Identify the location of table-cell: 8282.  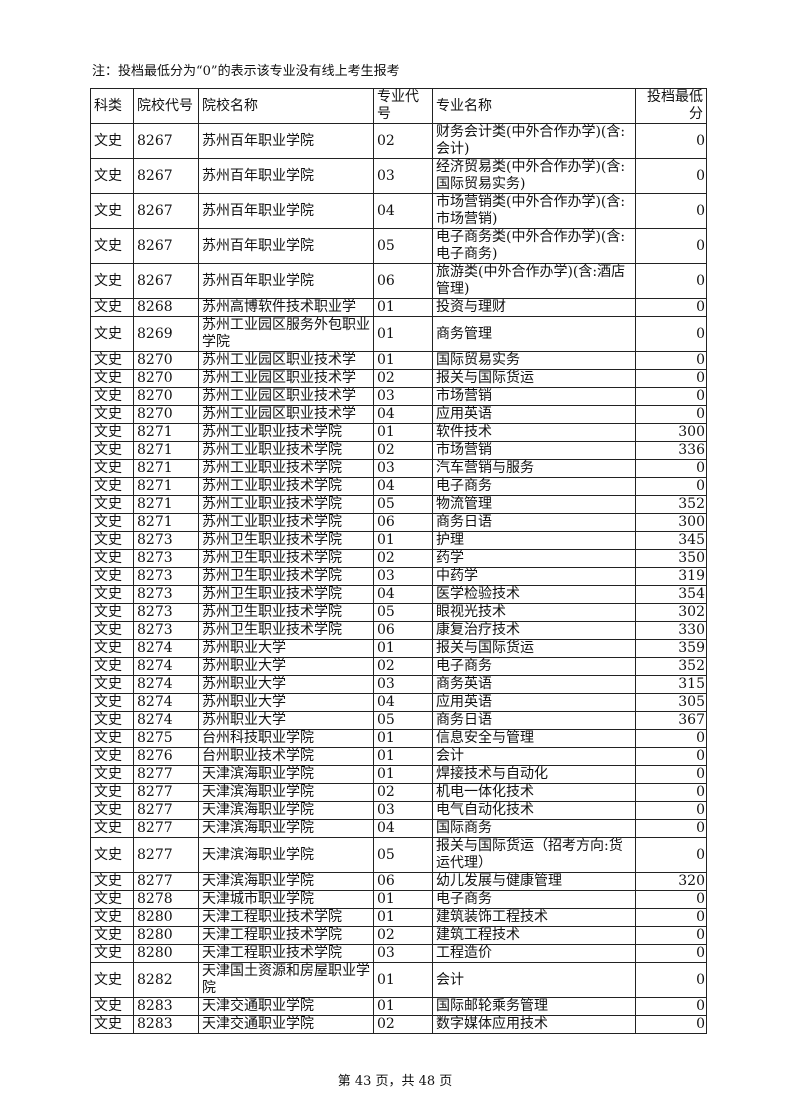
(166, 980).